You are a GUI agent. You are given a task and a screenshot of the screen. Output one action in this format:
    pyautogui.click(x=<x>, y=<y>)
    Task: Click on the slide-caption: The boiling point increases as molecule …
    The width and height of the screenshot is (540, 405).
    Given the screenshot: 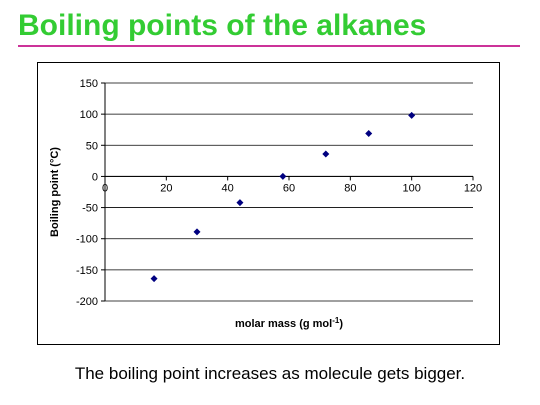 What is the action you would take?
    pyautogui.click(x=270, y=373)
    